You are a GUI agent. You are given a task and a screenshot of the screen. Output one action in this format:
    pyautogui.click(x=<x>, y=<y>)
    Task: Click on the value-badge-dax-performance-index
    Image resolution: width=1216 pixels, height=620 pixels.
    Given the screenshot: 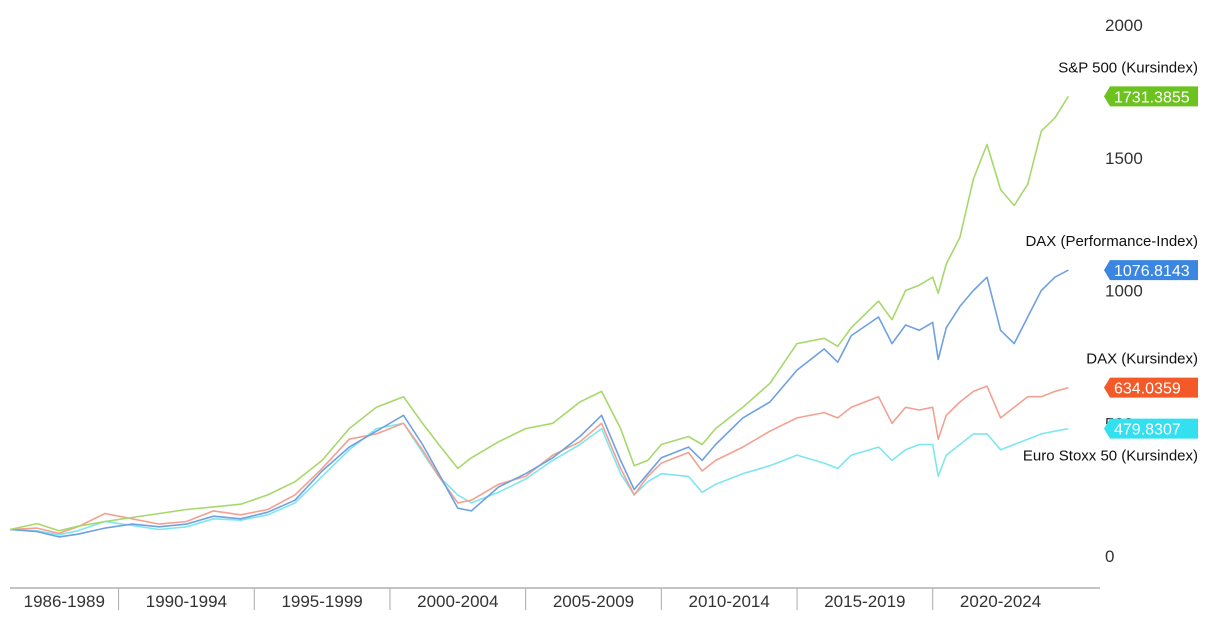 What is the action you would take?
    pyautogui.click(x=1151, y=270)
    